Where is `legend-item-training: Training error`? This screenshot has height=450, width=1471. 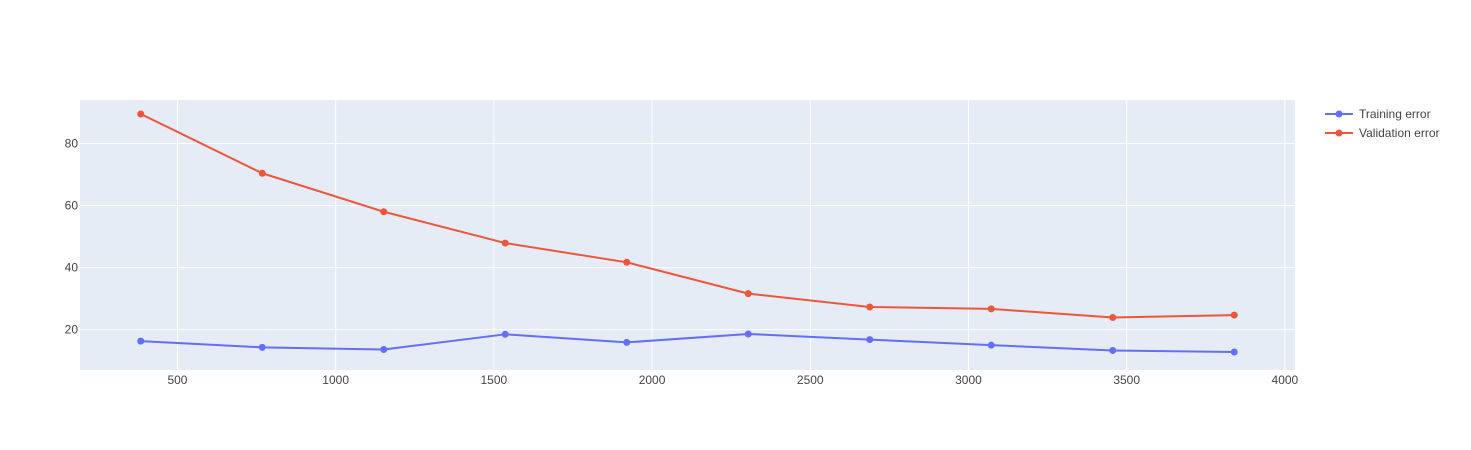
legend-item-training: Training error is located at coordinates (1378, 114).